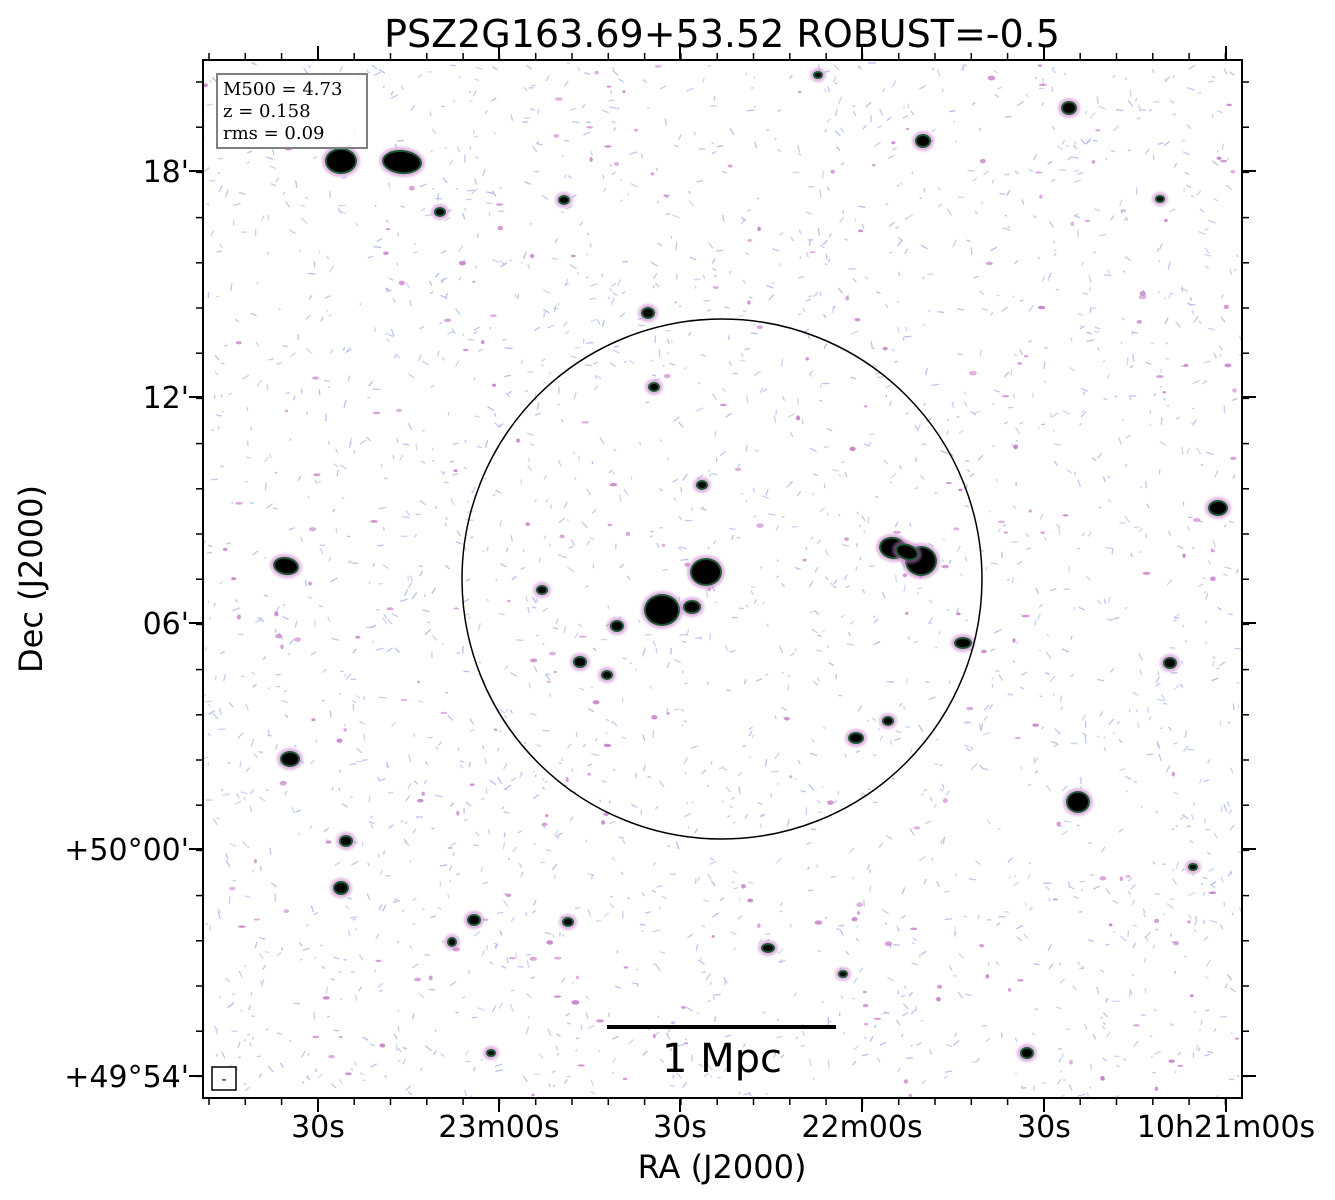 The width and height of the screenshot is (1335, 1200). Describe the element at coordinates (722, 1167) in the screenshot. I see `x-axis-label: RA (J2000)` at that location.